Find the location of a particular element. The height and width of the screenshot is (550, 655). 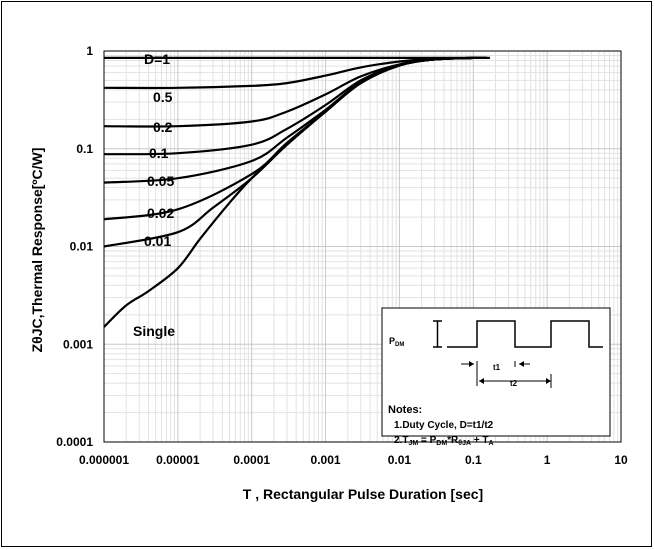

label-d02: 0.2 is located at coordinates (163, 127).